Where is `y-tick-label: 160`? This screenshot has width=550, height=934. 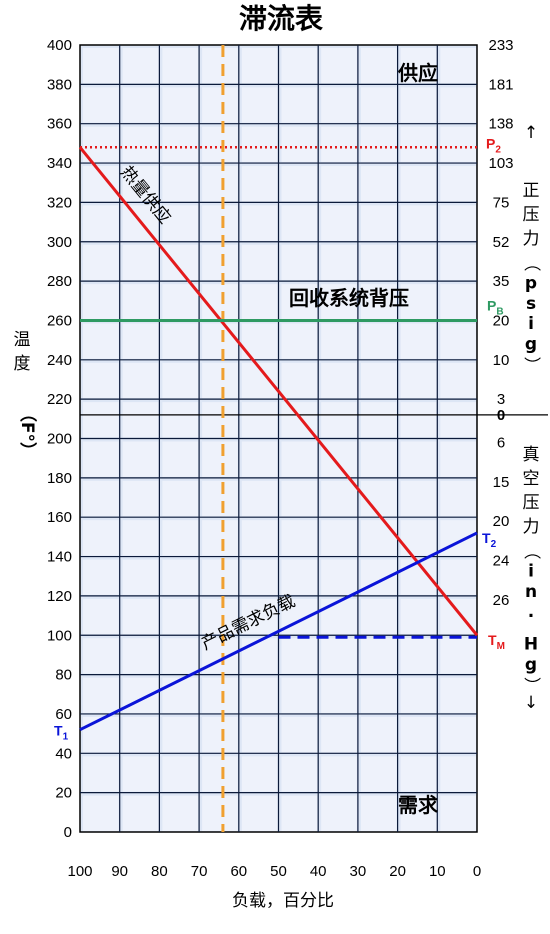
y-tick-label: 160 is located at coordinates (59, 517).